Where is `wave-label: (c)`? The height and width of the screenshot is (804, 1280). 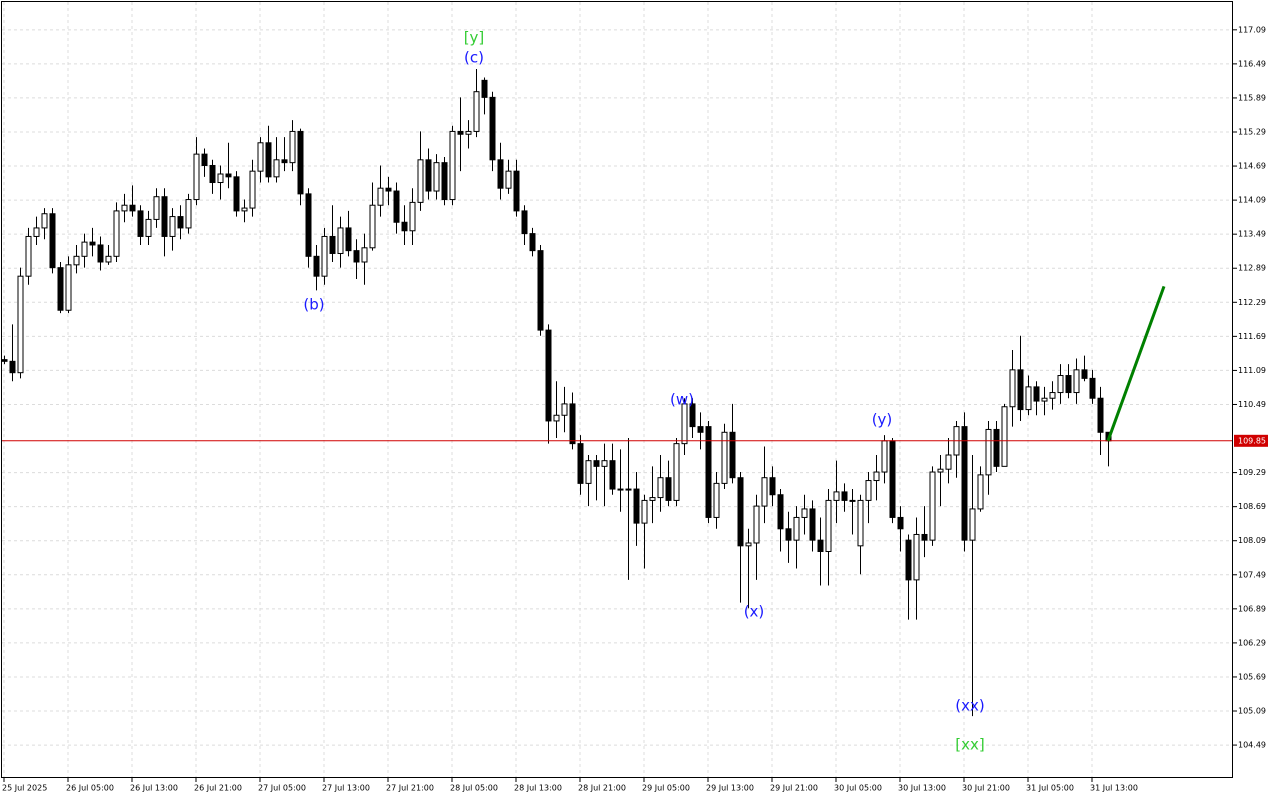
wave-label: (c) is located at coordinates (474, 58).